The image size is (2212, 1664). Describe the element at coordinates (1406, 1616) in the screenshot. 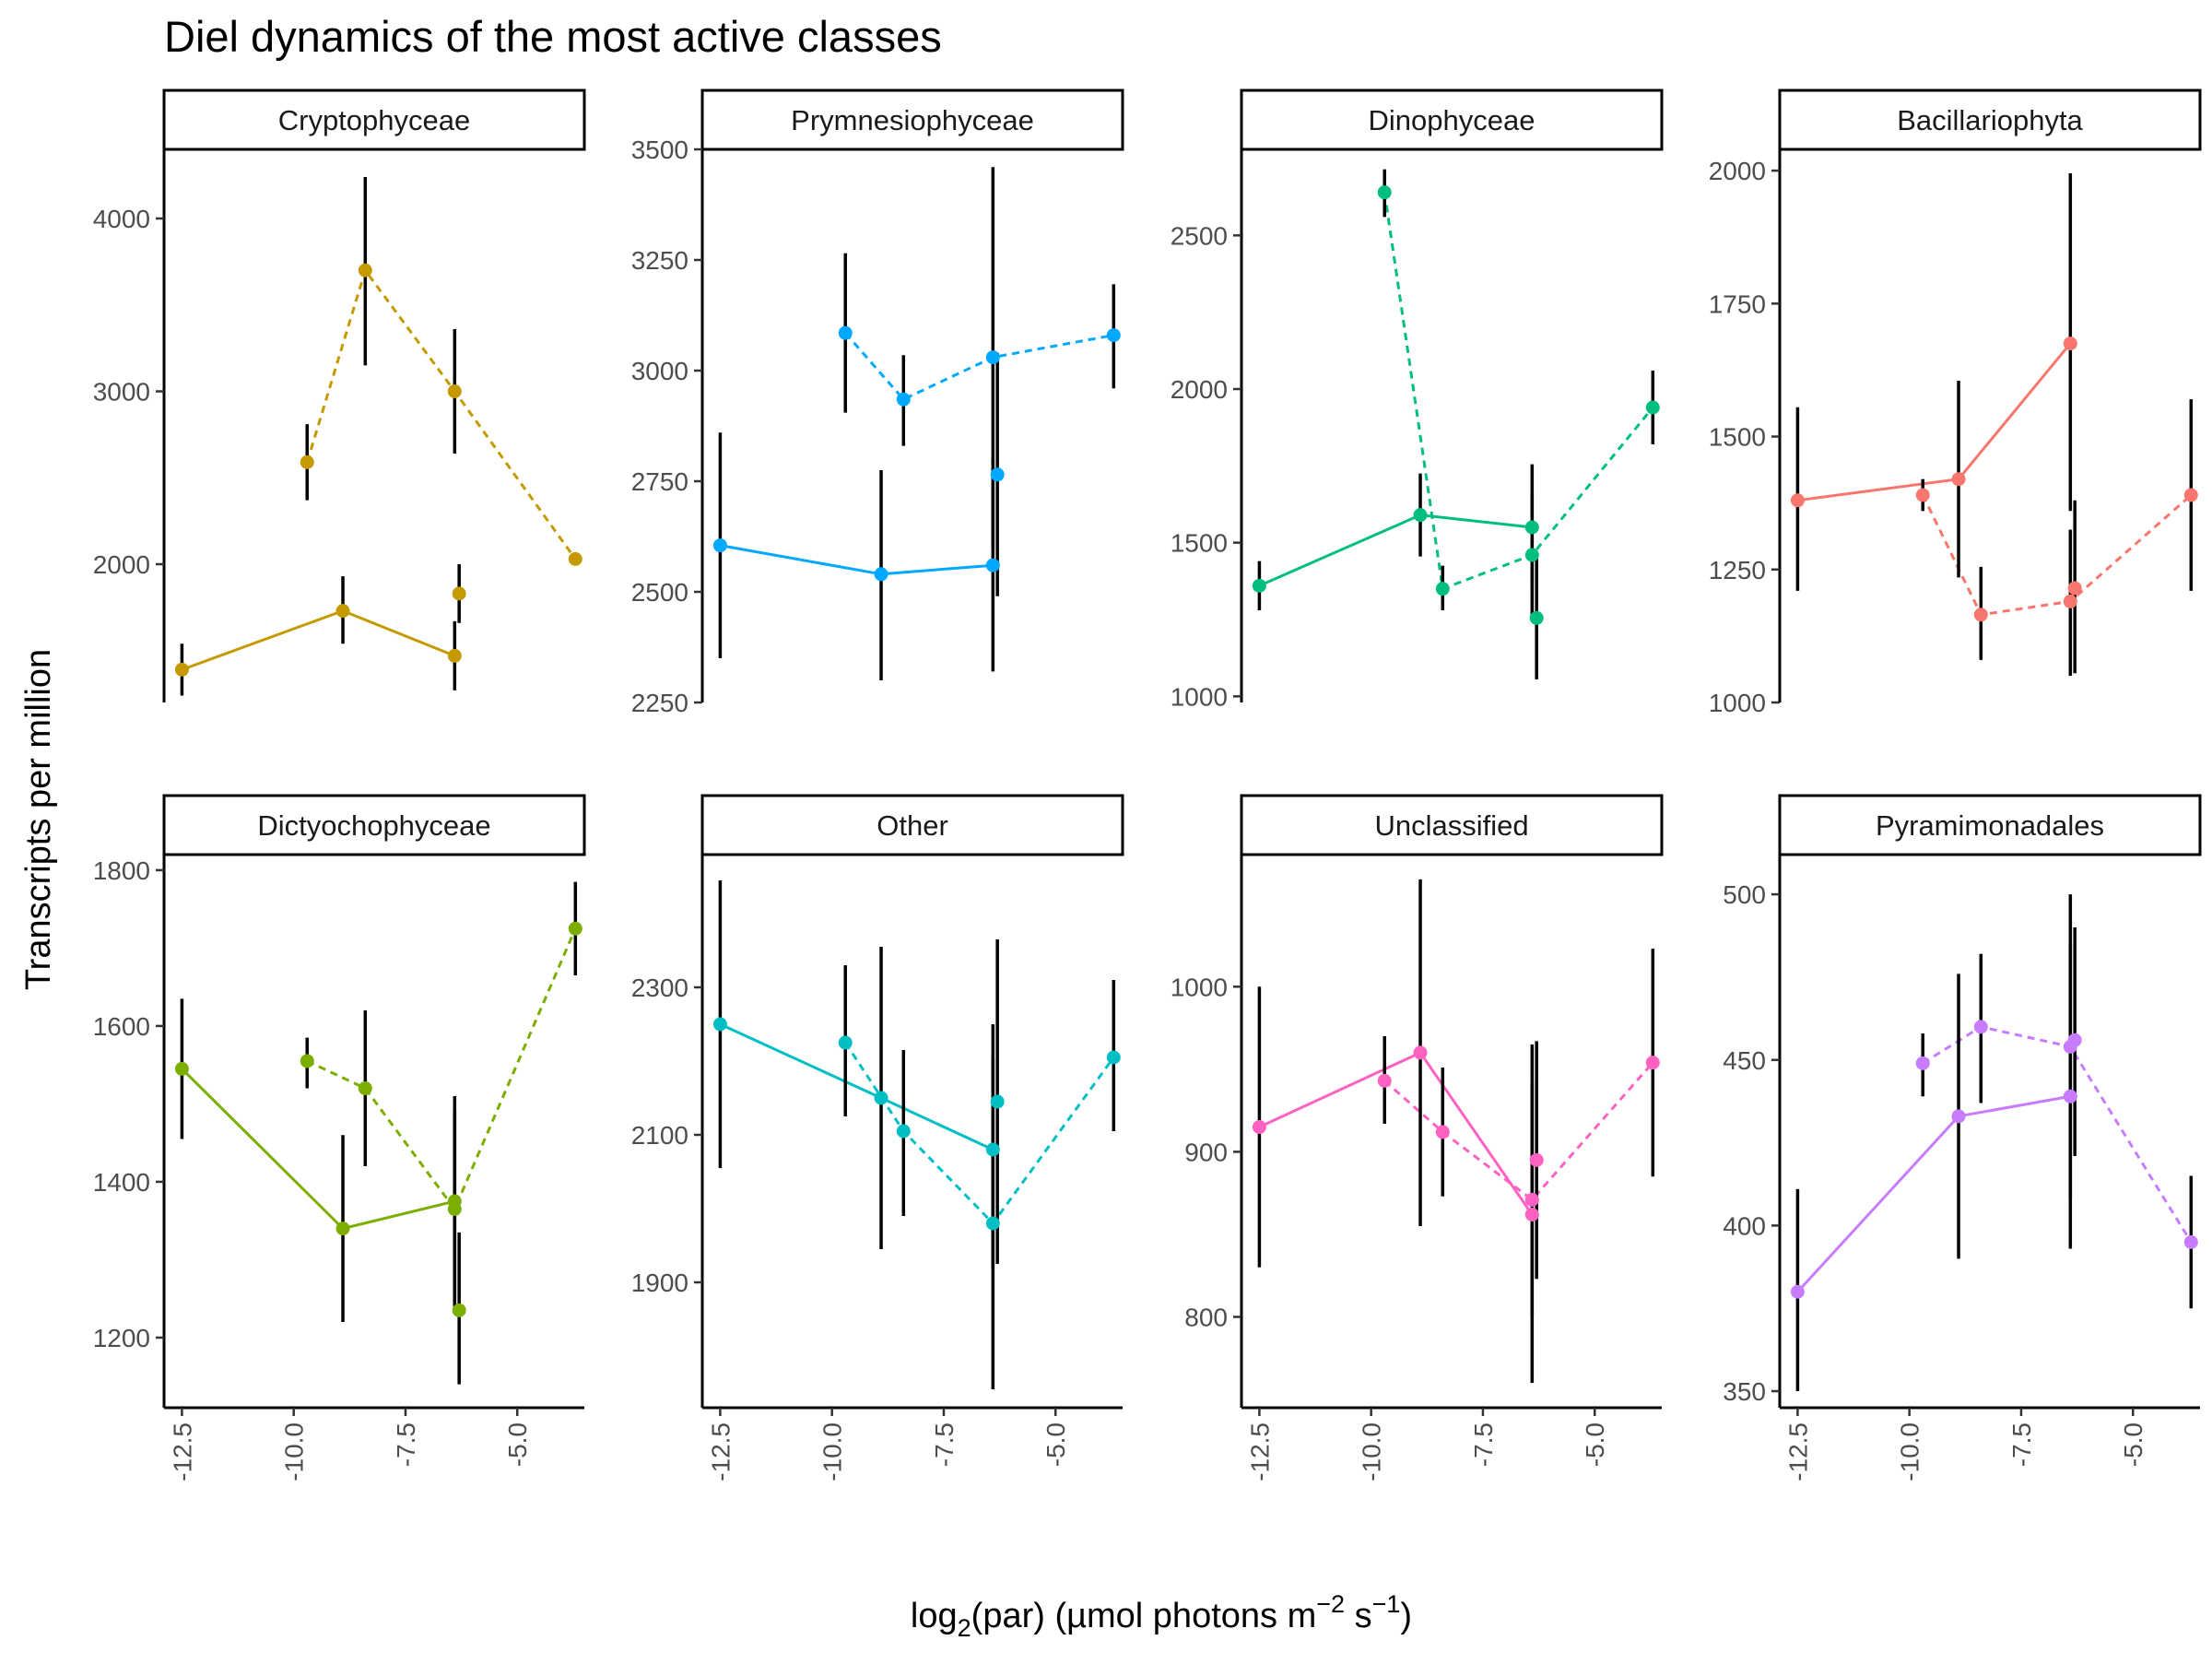

I see `x-axis-title-end: )` at that location.